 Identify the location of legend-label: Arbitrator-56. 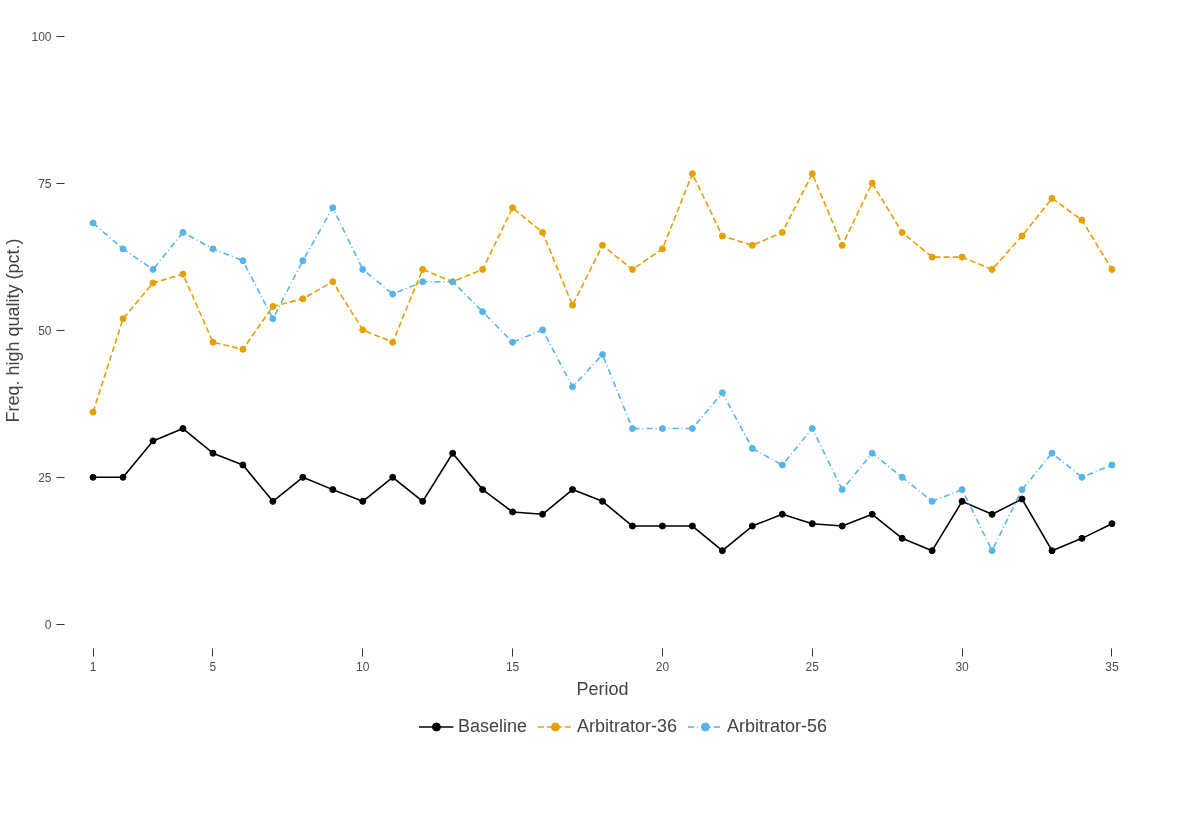
(777, 726).